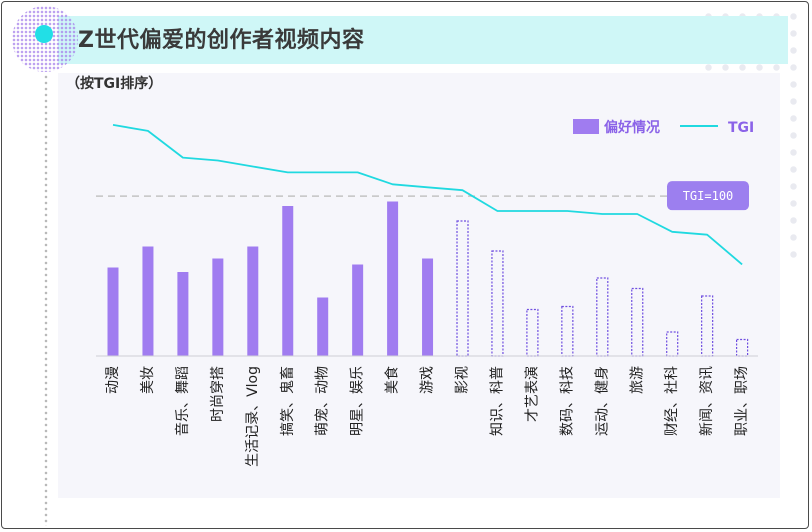  I want to click on x-tick-label-14: 数码、科技, so click(567, 401).